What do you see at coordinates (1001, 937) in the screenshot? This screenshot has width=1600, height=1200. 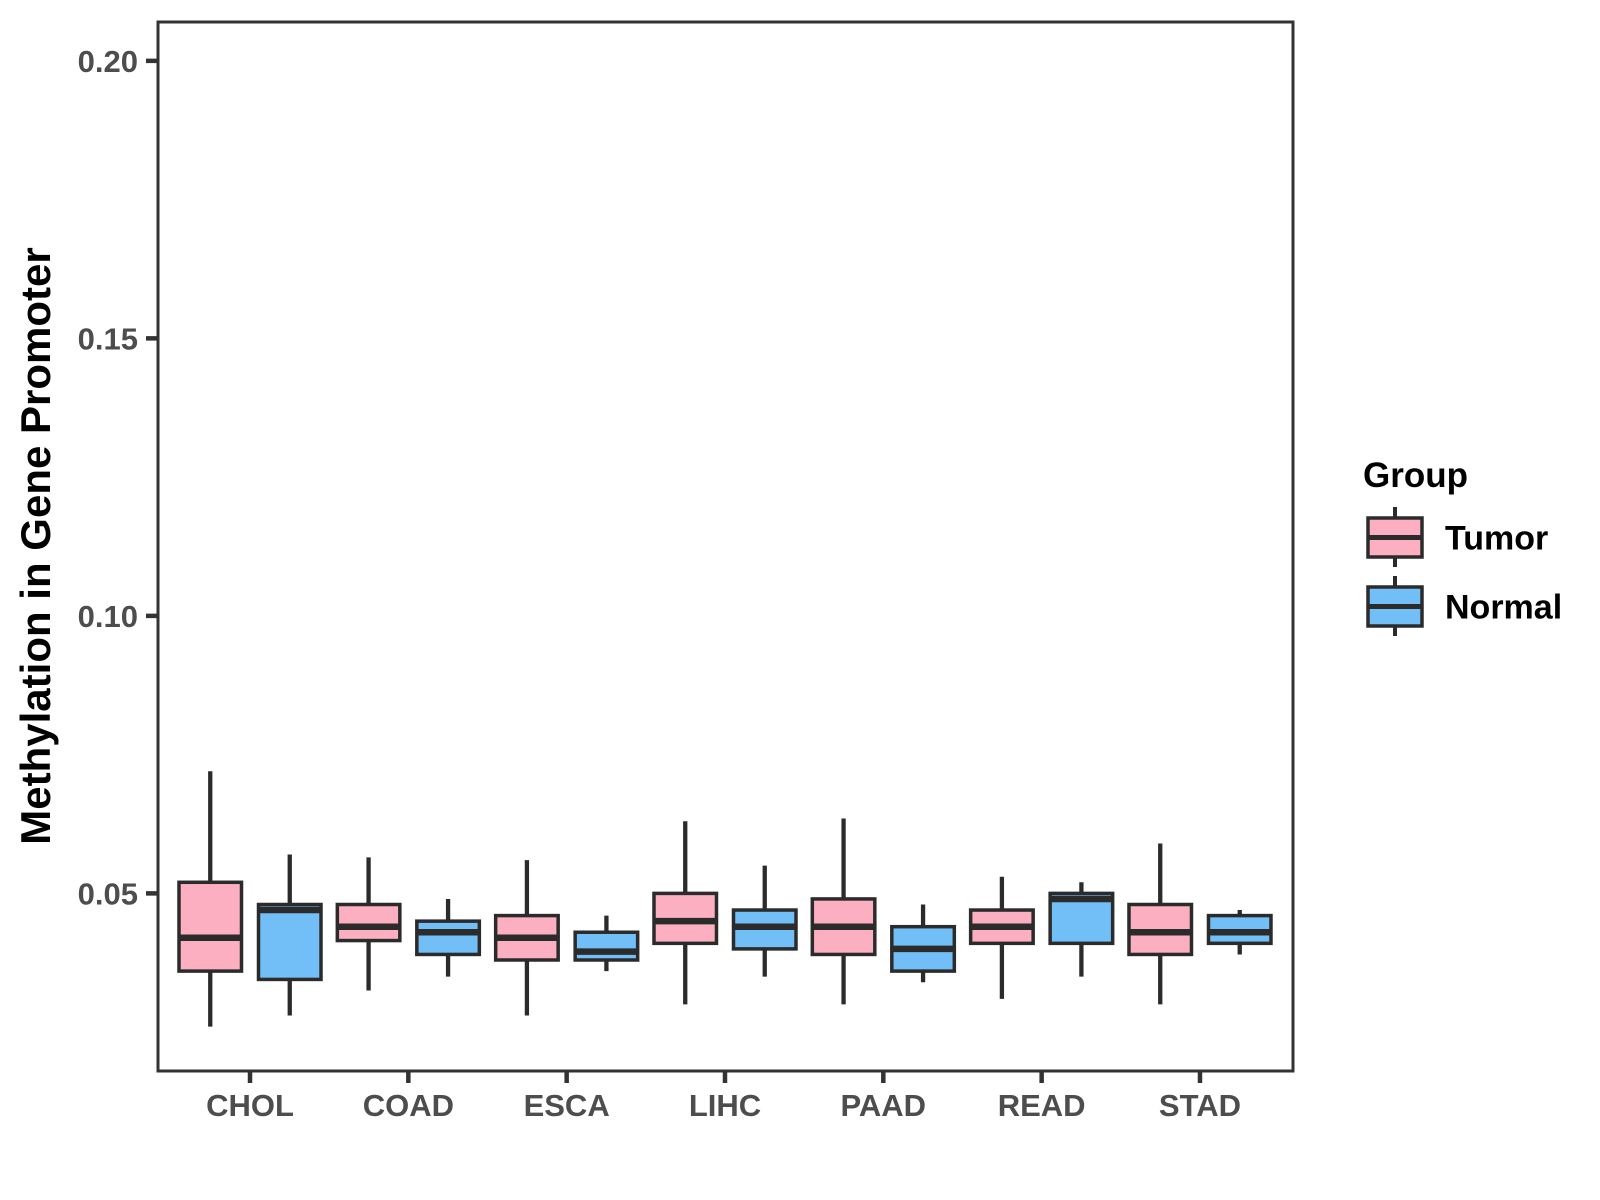 I see `box-read-tumor` at bounding box center [1001, 937].